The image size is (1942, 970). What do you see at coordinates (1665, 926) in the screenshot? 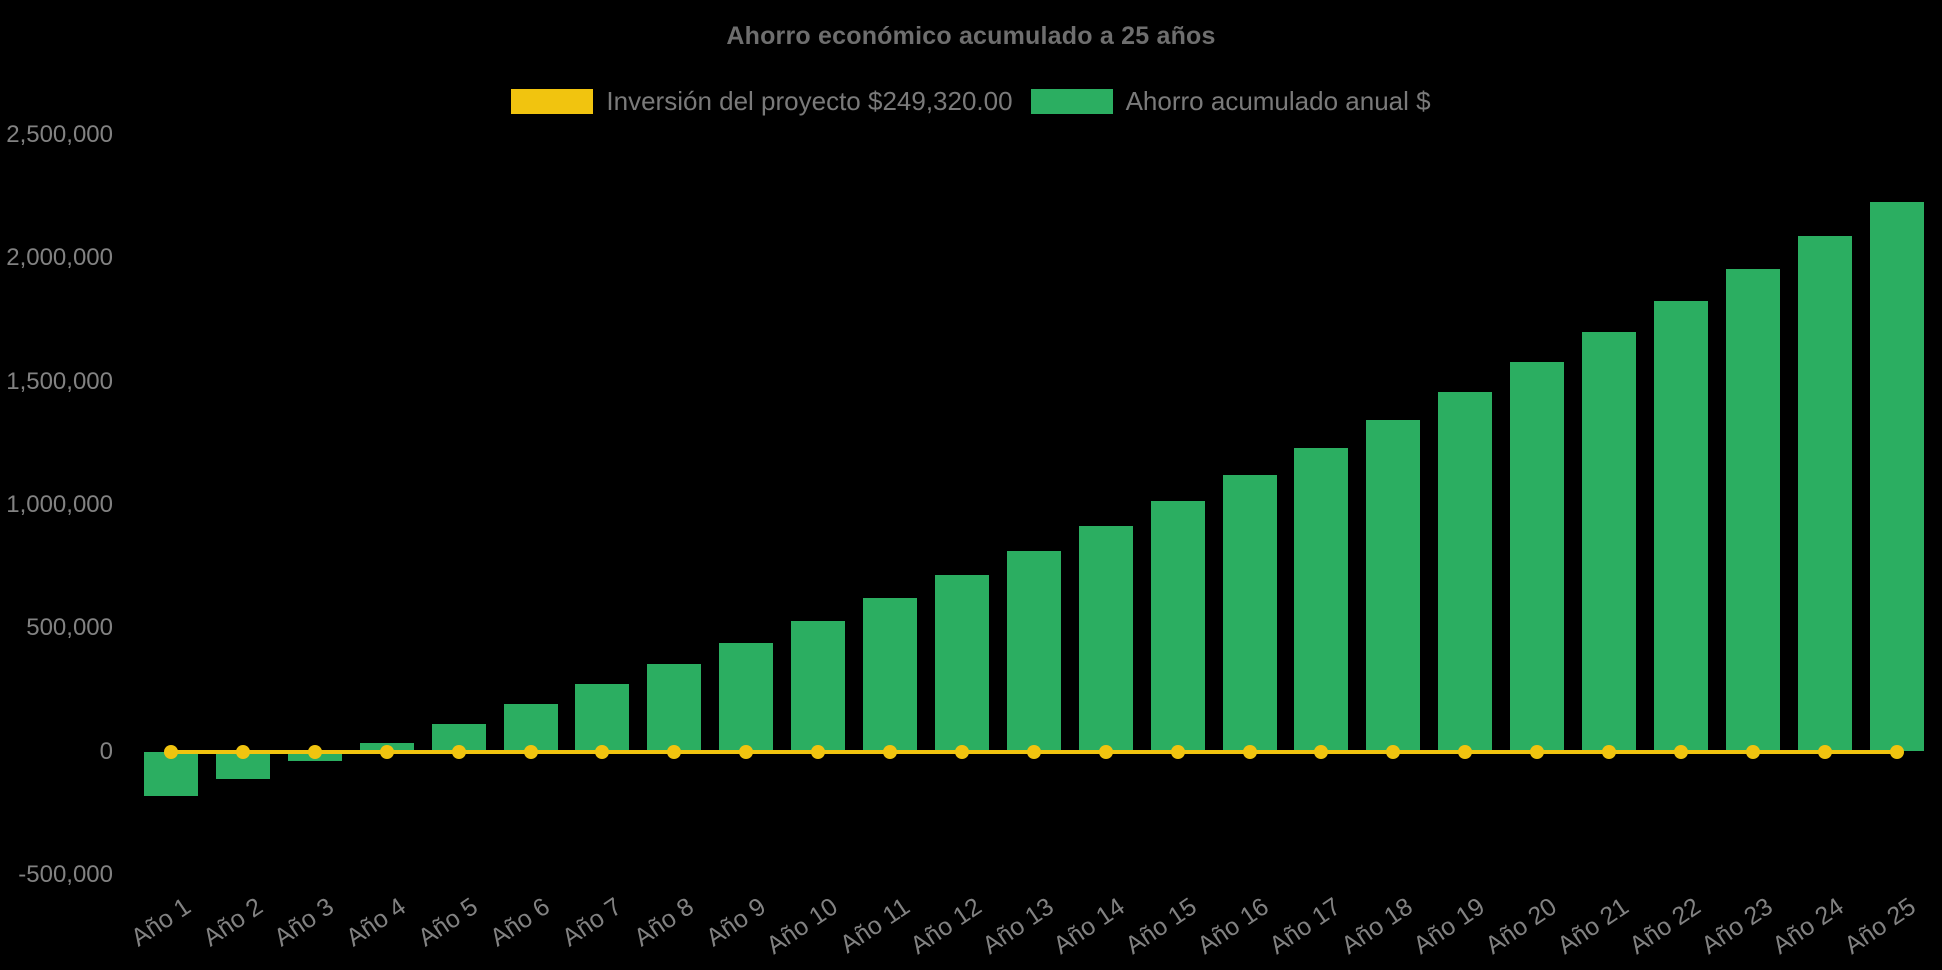
I see `x-axis-label-ano-22: Año 22` at bounding box center [1665, 926].